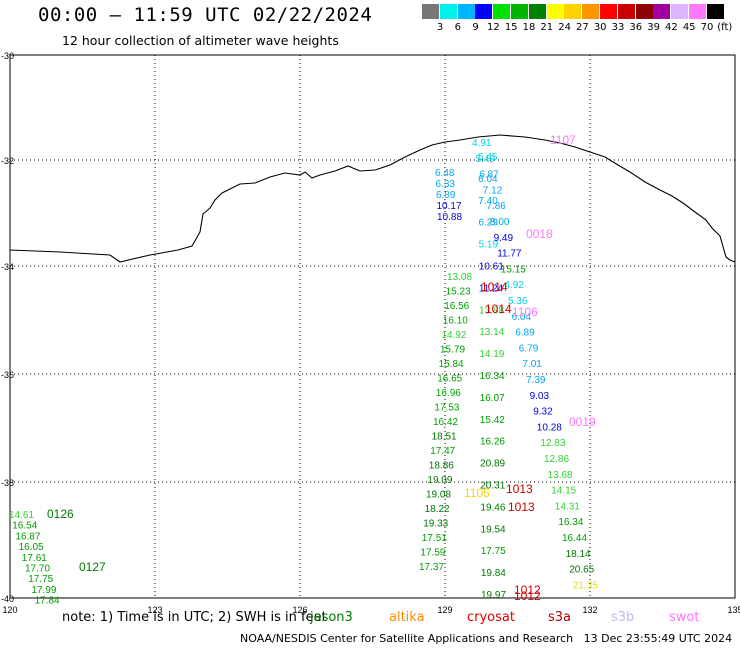 This screenshot has width=740, height=650. I want to click on mission-label: swot, so click(684, 617).